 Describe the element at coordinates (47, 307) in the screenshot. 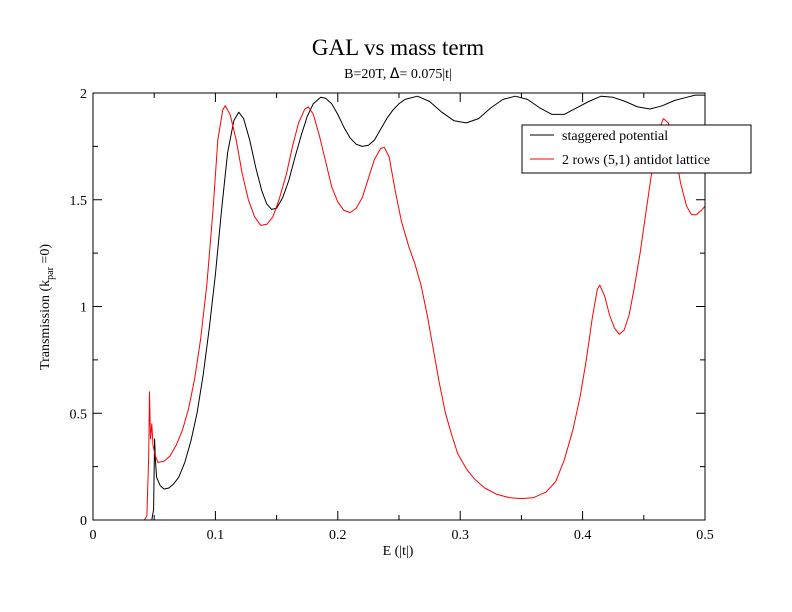

I see `y-axis-label: Transmission (kpar =0)` at that location.